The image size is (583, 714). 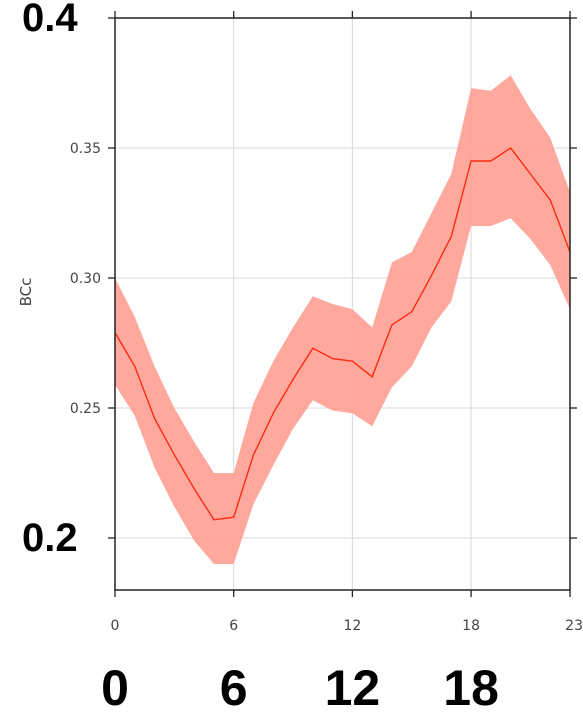 What do you see at coordinates (233, 626) in the screenshot?
I see `x-tick-label: 6` at bounding box center [233, 626].